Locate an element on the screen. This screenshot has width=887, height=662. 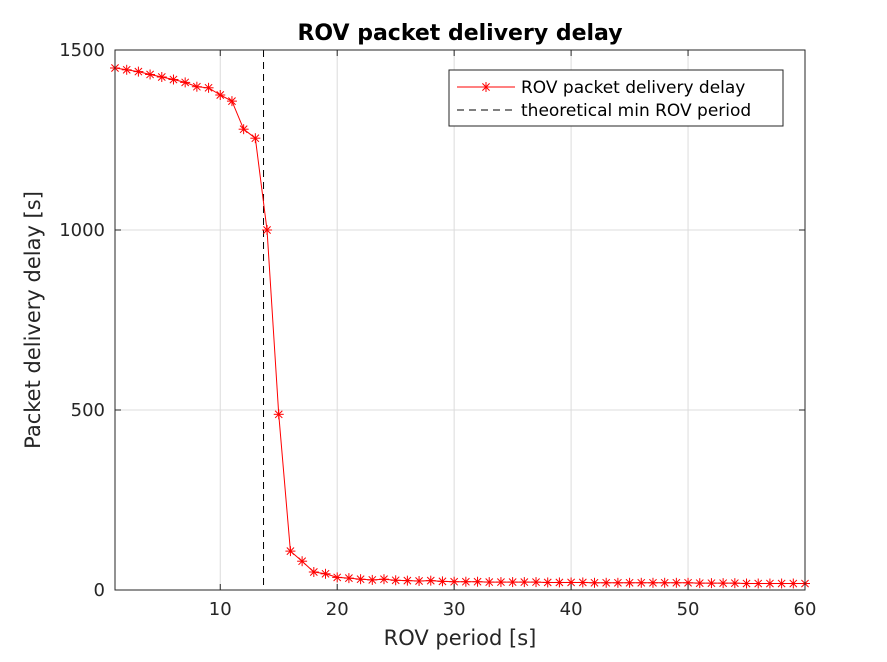
y-axis-label: Packet delivery delay [s] is located at coordinates (33, 320).